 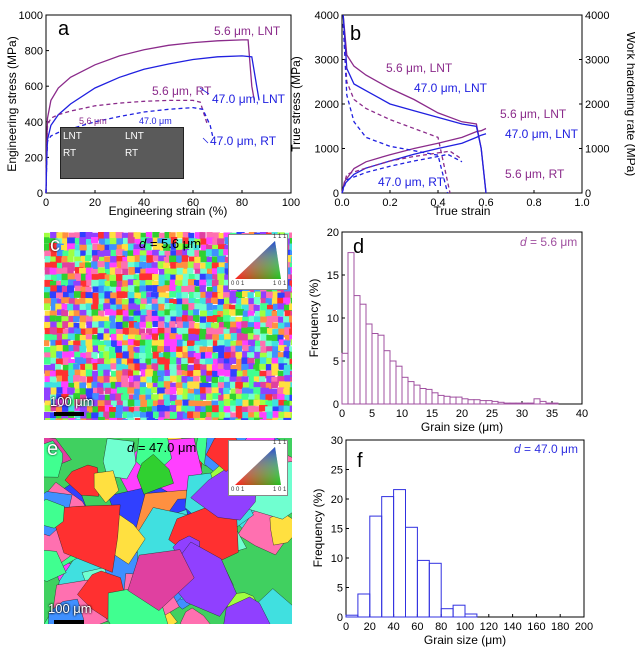 I want to click on panel-b-label-47-rt: 47.0 μm, RT, so click(x=411, y=182).